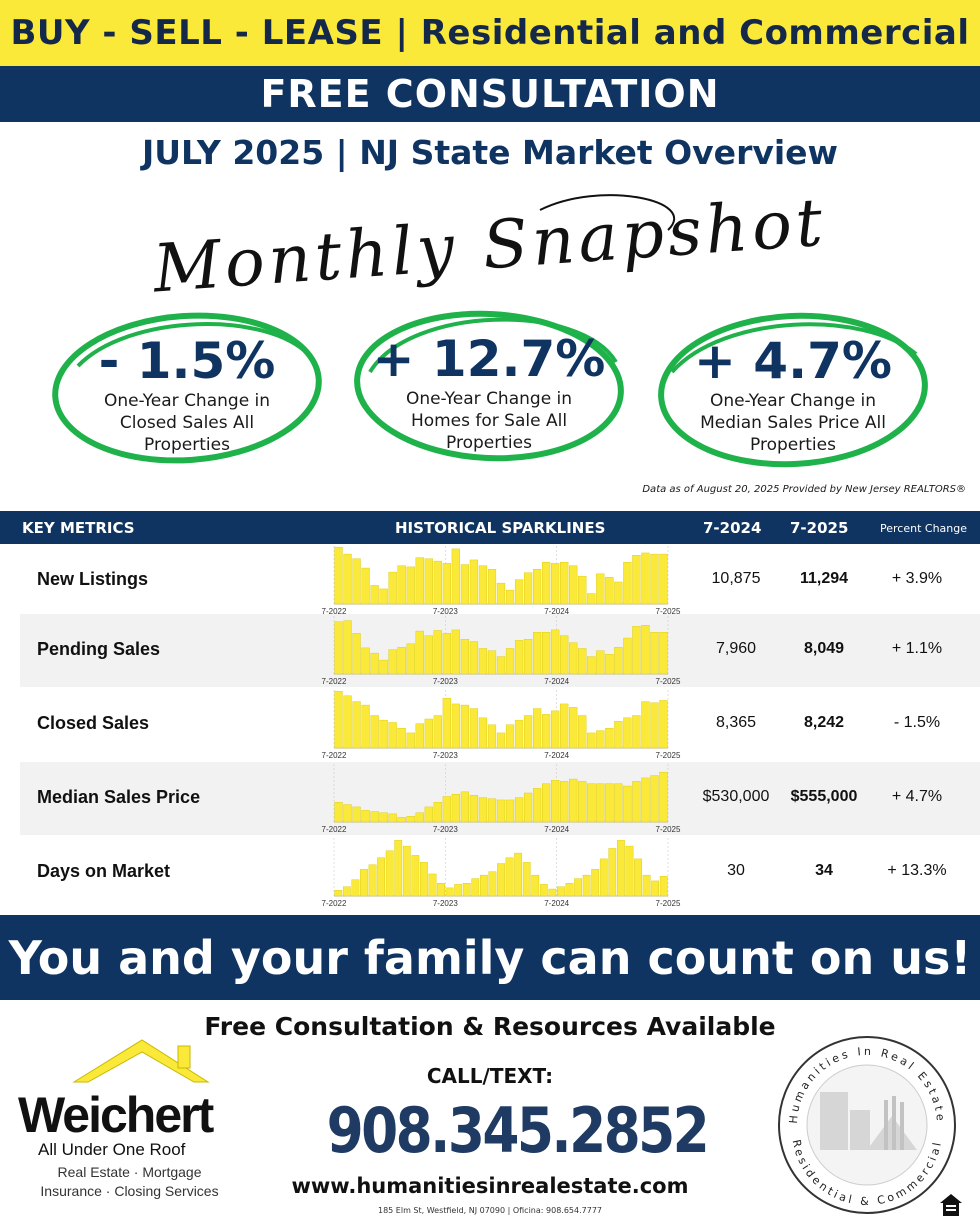  I want to click on highlight-line: Homes for Sale All, so click(489, 421).